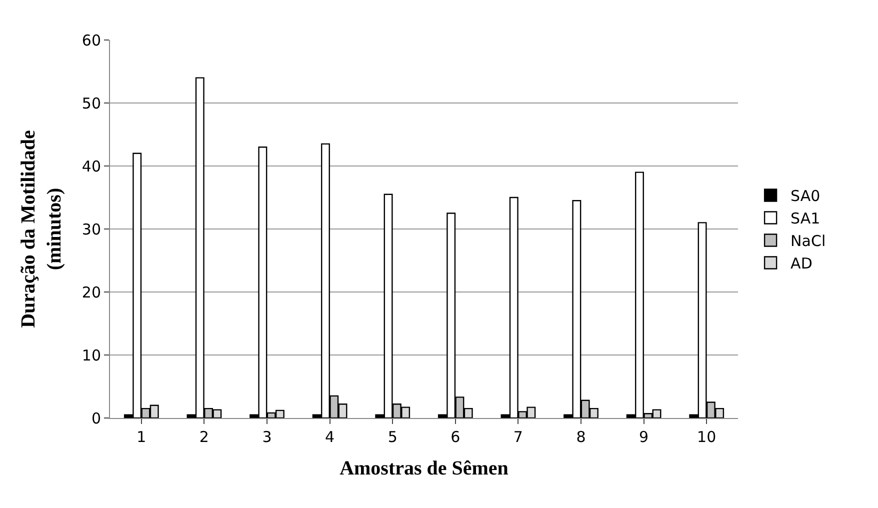  What do you see at coordinates (41, 229) in the screenshot?
I see `y-axis-title: Duração da Motilidade (minutos)` at bounding box center [41, 229].